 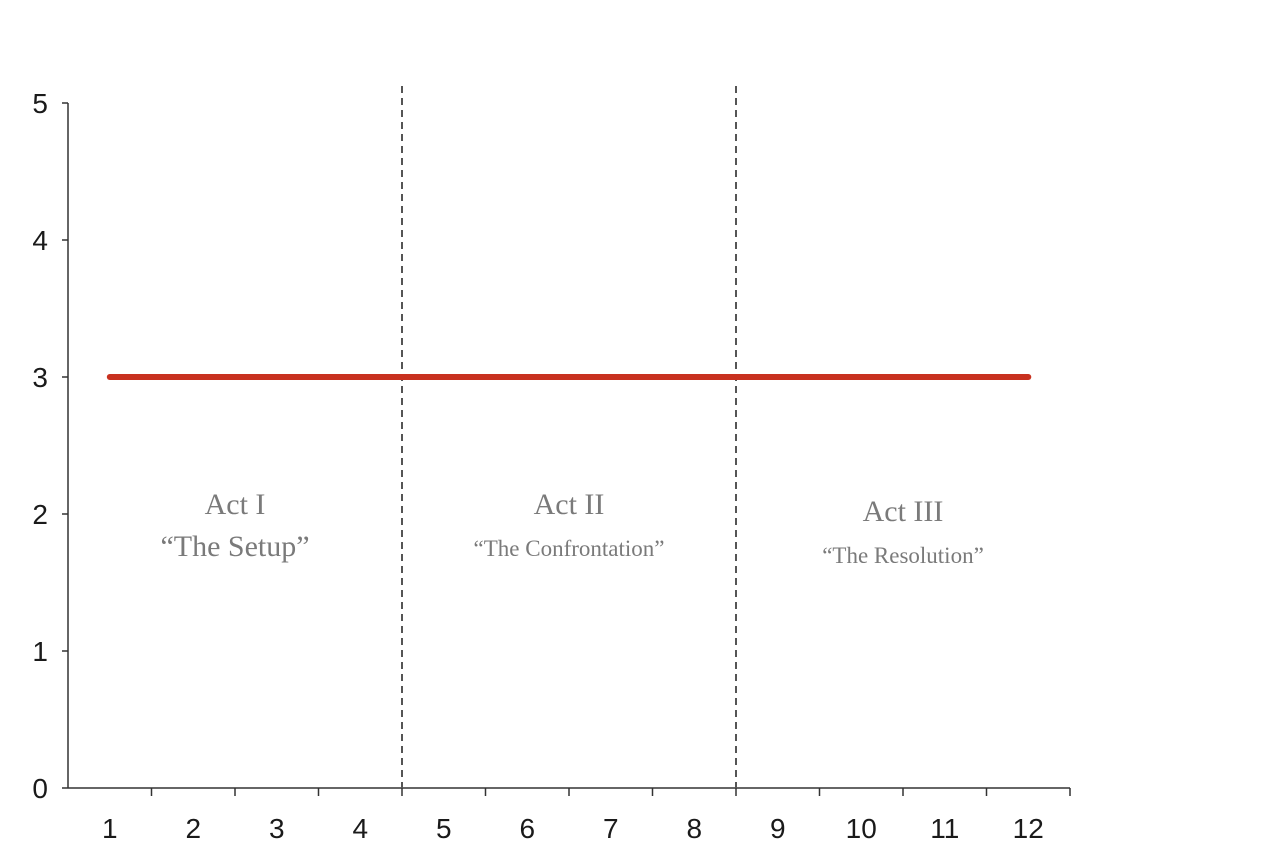 I want to click on act-title: Act I, so click(x=235, y=504).